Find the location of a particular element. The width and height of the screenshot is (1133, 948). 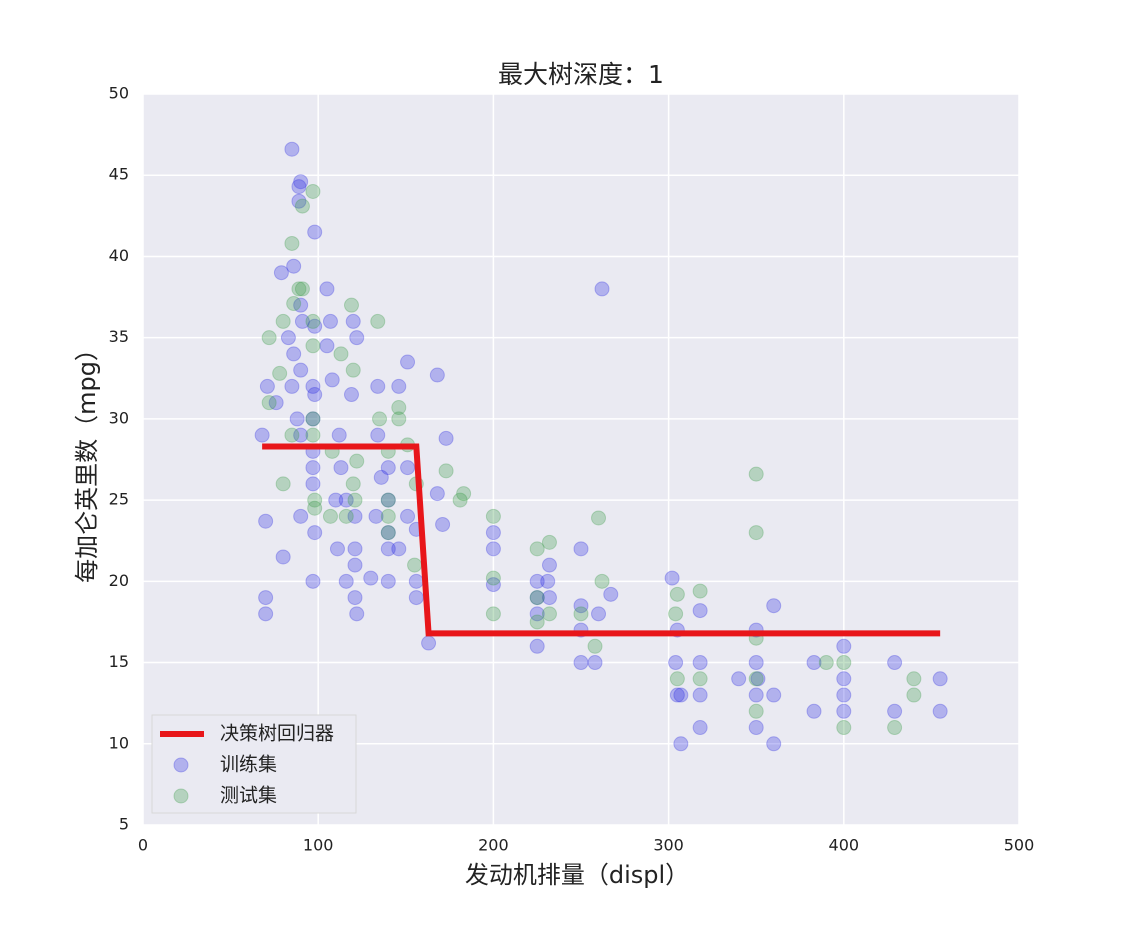

y-tick-label: 50 is located at coordinates (119, 93).